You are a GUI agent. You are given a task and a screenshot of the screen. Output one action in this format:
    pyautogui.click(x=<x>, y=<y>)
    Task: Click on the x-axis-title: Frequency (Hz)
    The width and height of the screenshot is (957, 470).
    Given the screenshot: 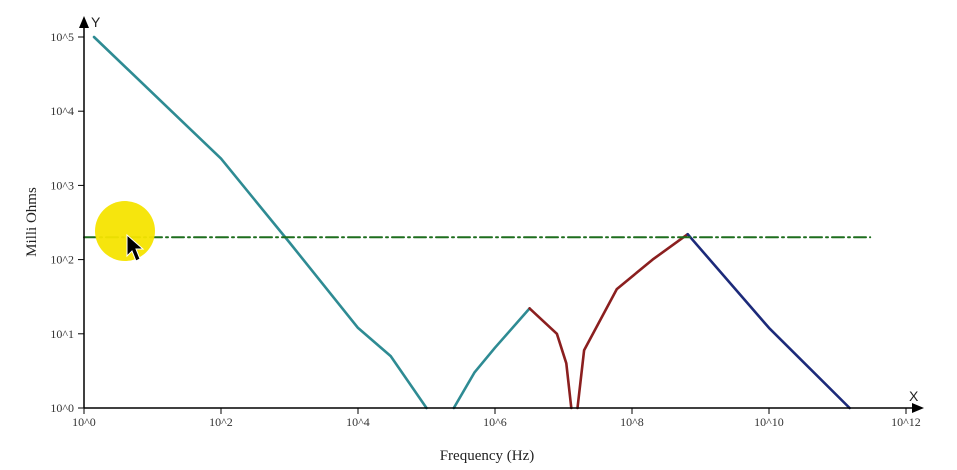 What is the action you would take?
    pyautogui.click(x=487, y=456)
    